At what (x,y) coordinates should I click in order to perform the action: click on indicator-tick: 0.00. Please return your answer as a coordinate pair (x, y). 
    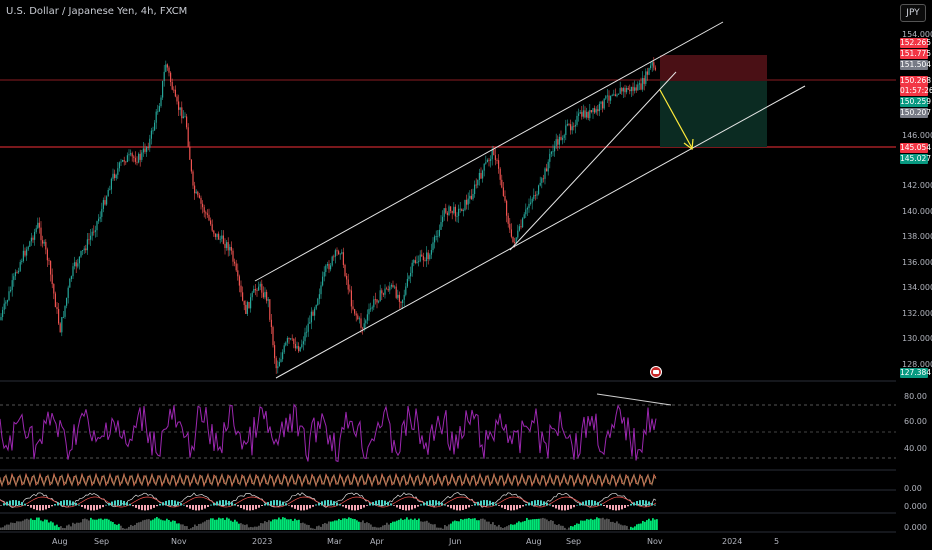
    Looking at the image, I should click on (913, 488).